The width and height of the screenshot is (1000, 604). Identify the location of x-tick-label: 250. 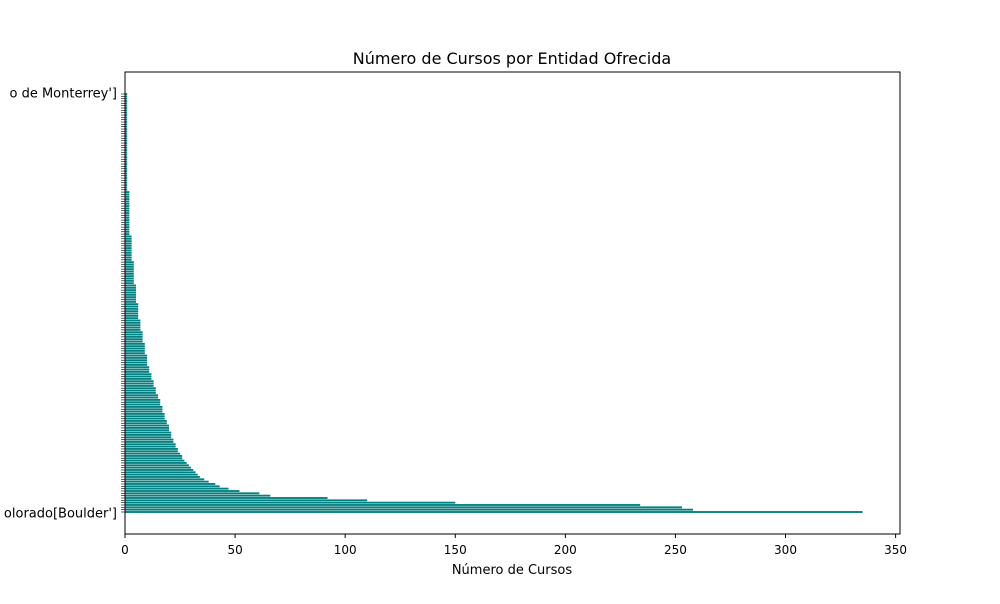
(675, 550).